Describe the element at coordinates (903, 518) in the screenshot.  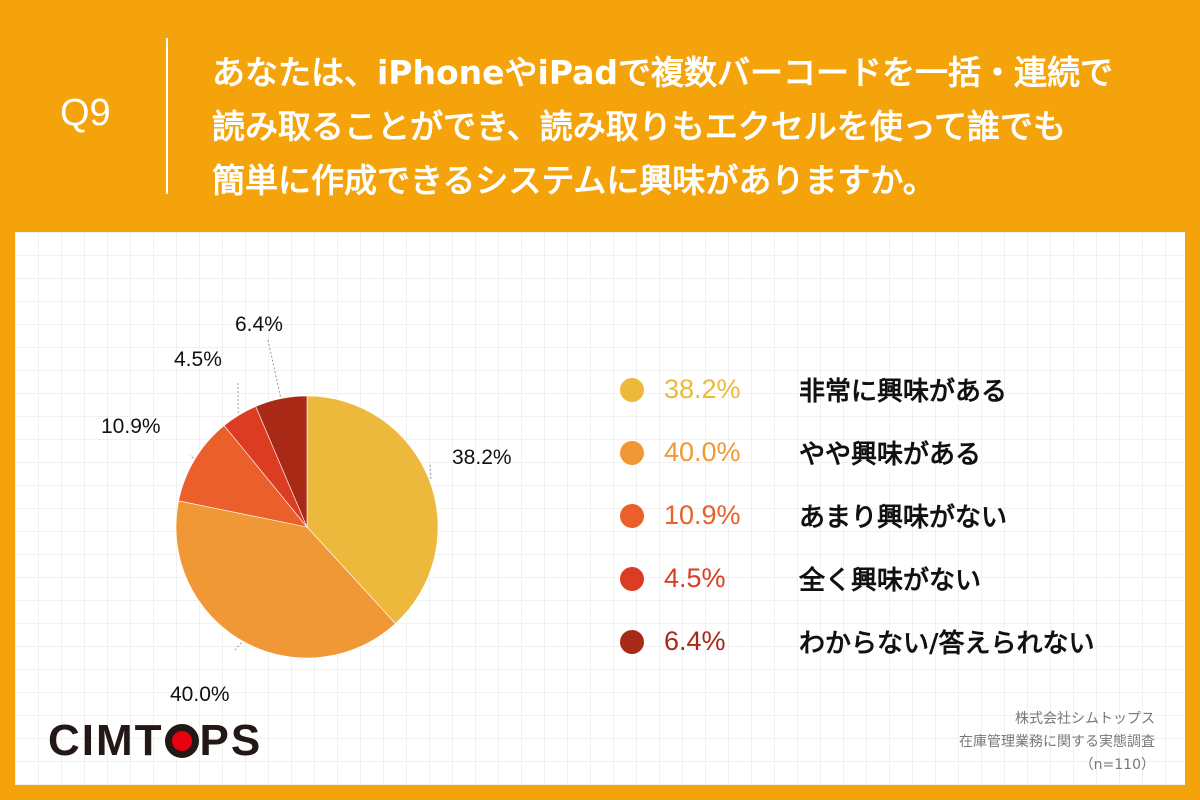
I see `legend-label: あまり興味がない` at that location.